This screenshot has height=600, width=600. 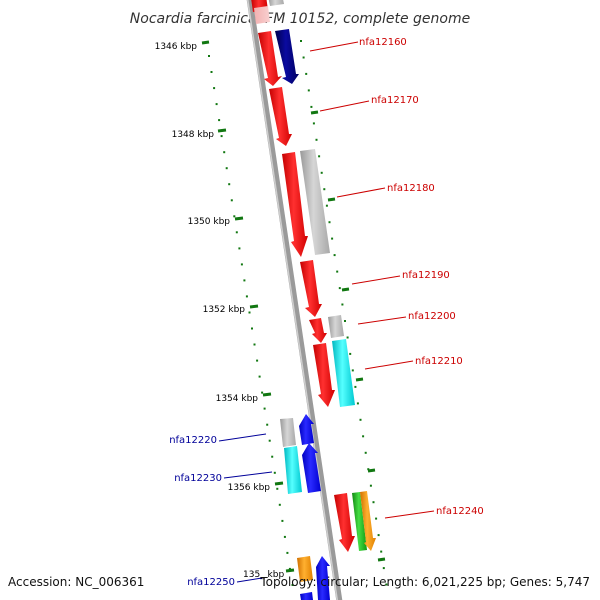 What do you see at coordinates (176, 47) in the screenshot?
I see `scale-tick-label: 1346 kbp` at bounding box center [176, 47].